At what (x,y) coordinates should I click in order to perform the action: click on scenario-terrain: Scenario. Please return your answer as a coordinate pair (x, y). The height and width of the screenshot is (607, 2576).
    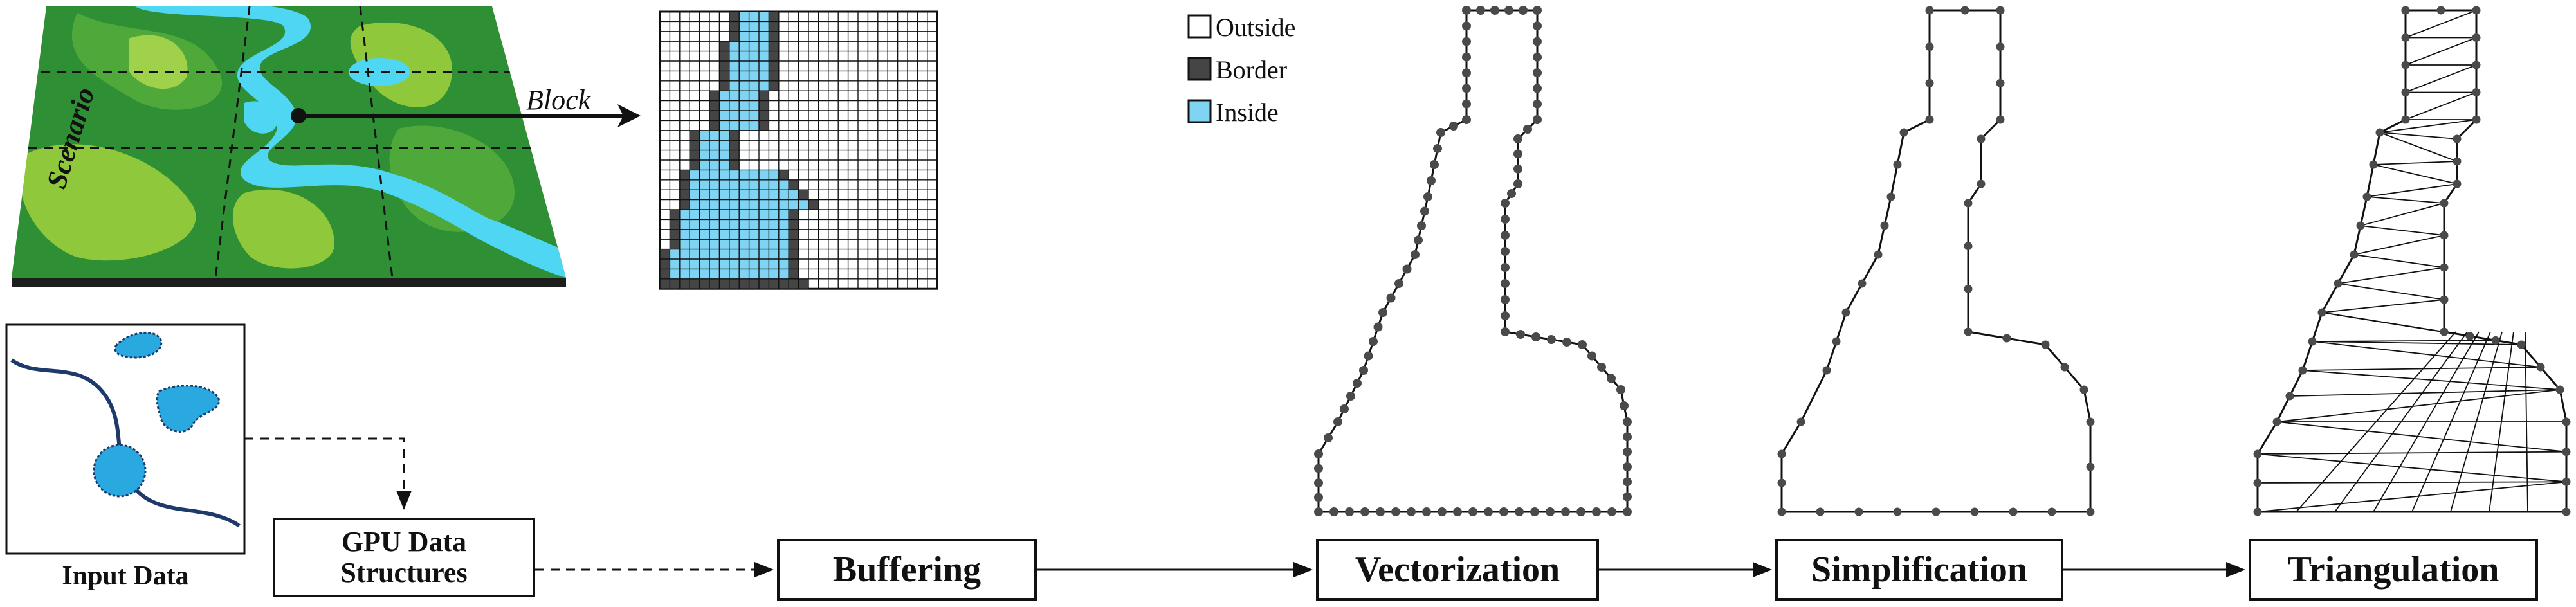
    Looking at the image, I should click on (289, 146).